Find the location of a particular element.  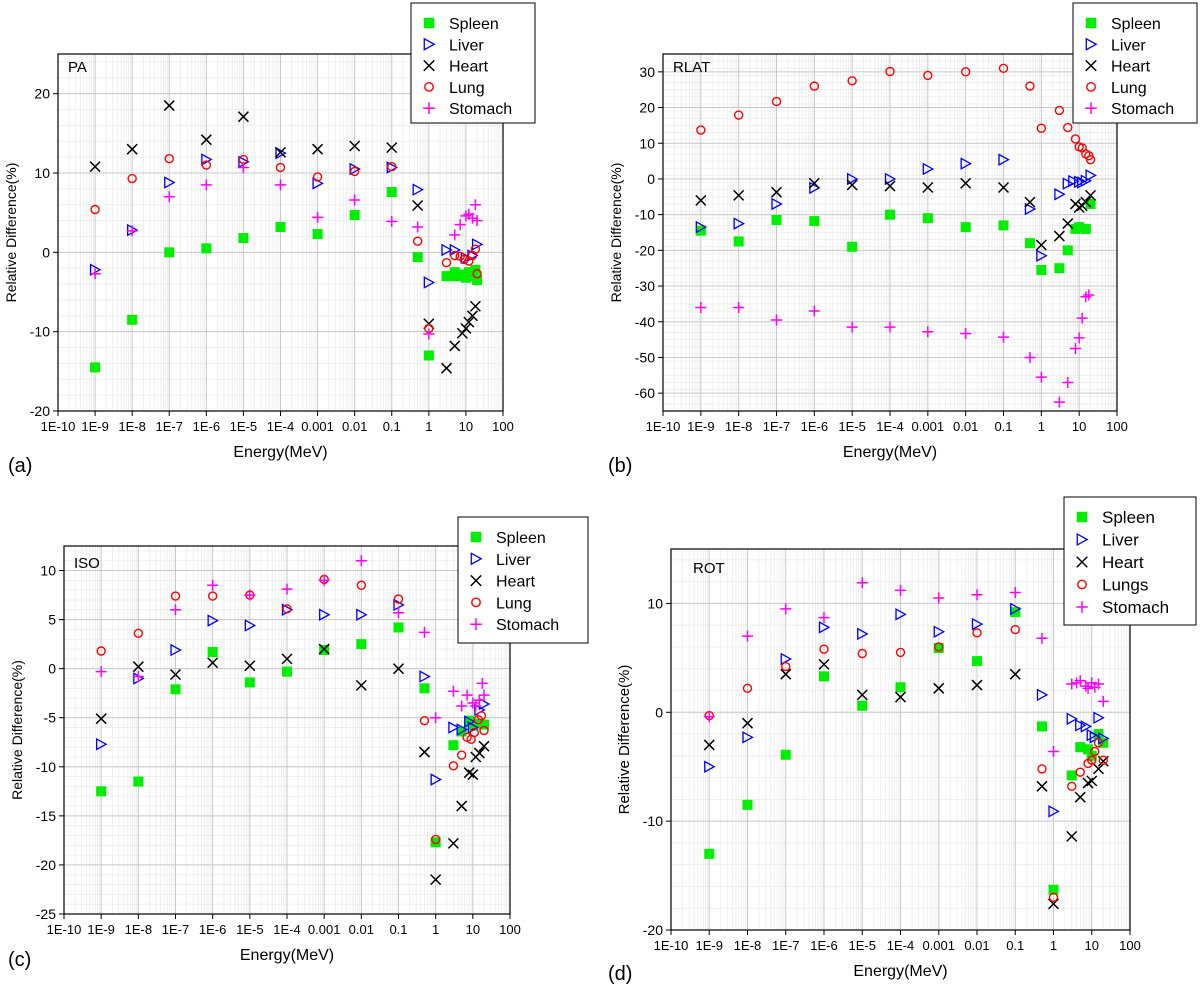

panel-d-x-tick-label: 0.001 is located at coordinates (938, 945).